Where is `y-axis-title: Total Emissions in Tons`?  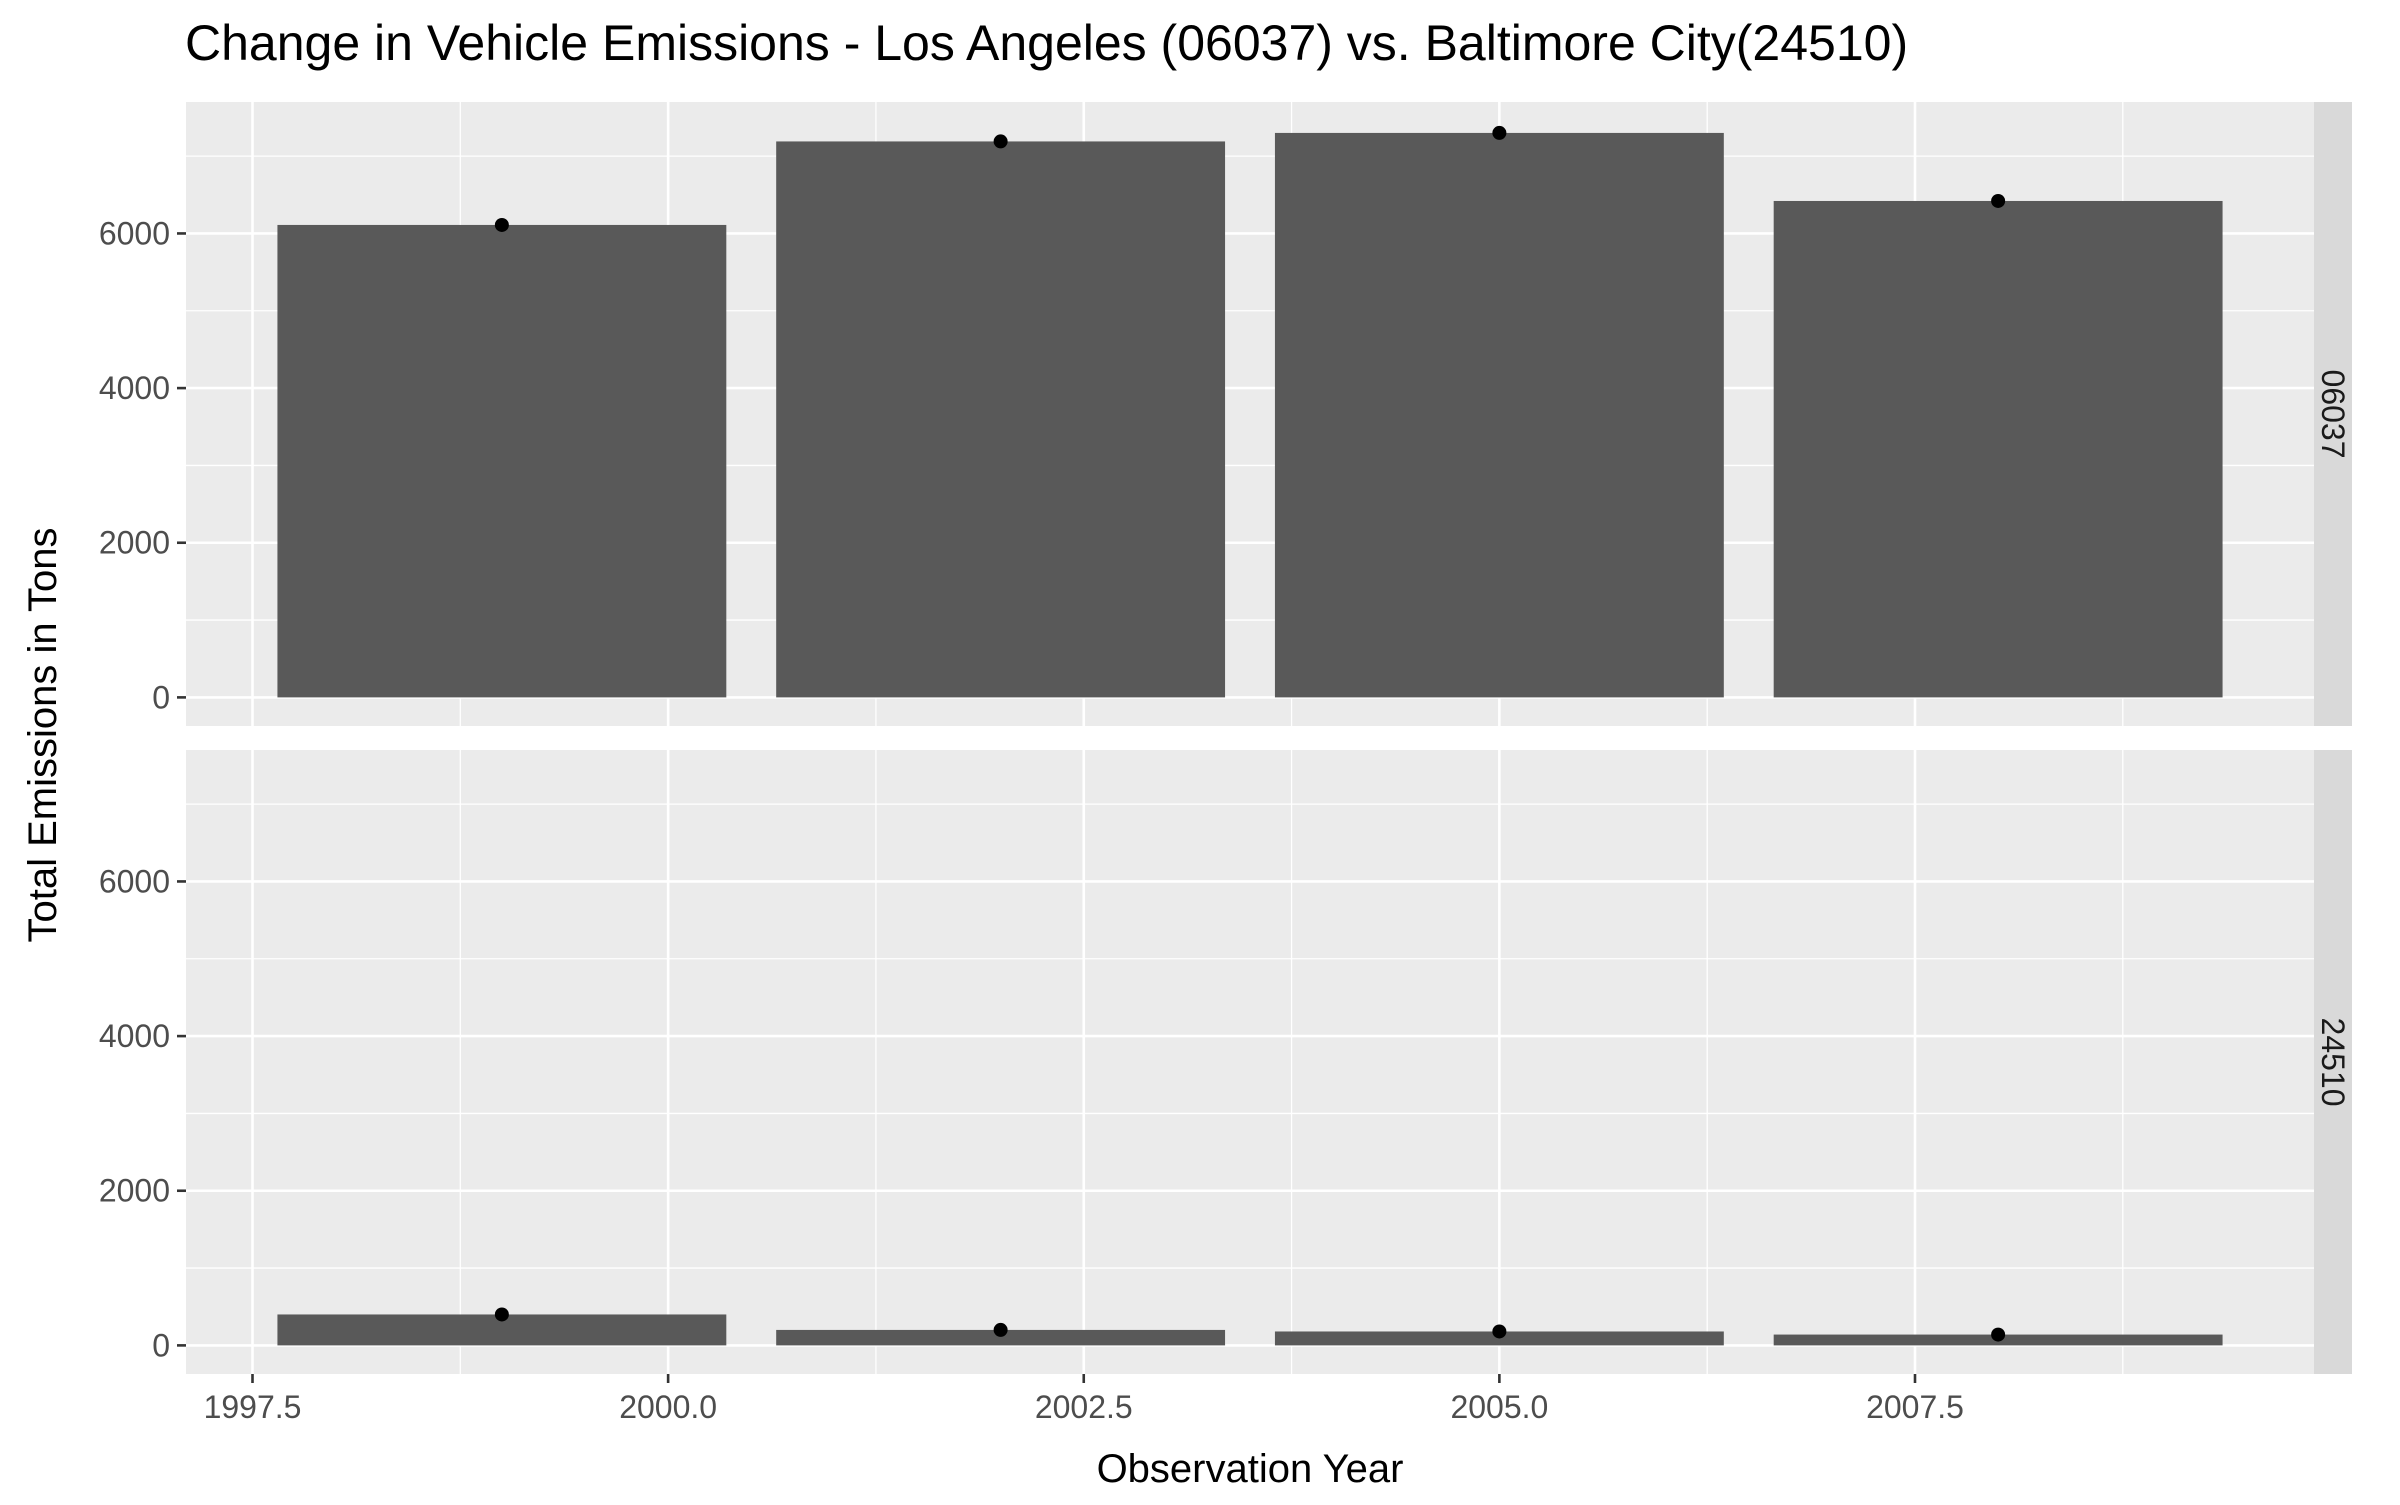 y-axis-title: Total Emissions in Tons is located at coordinates (43, 735).